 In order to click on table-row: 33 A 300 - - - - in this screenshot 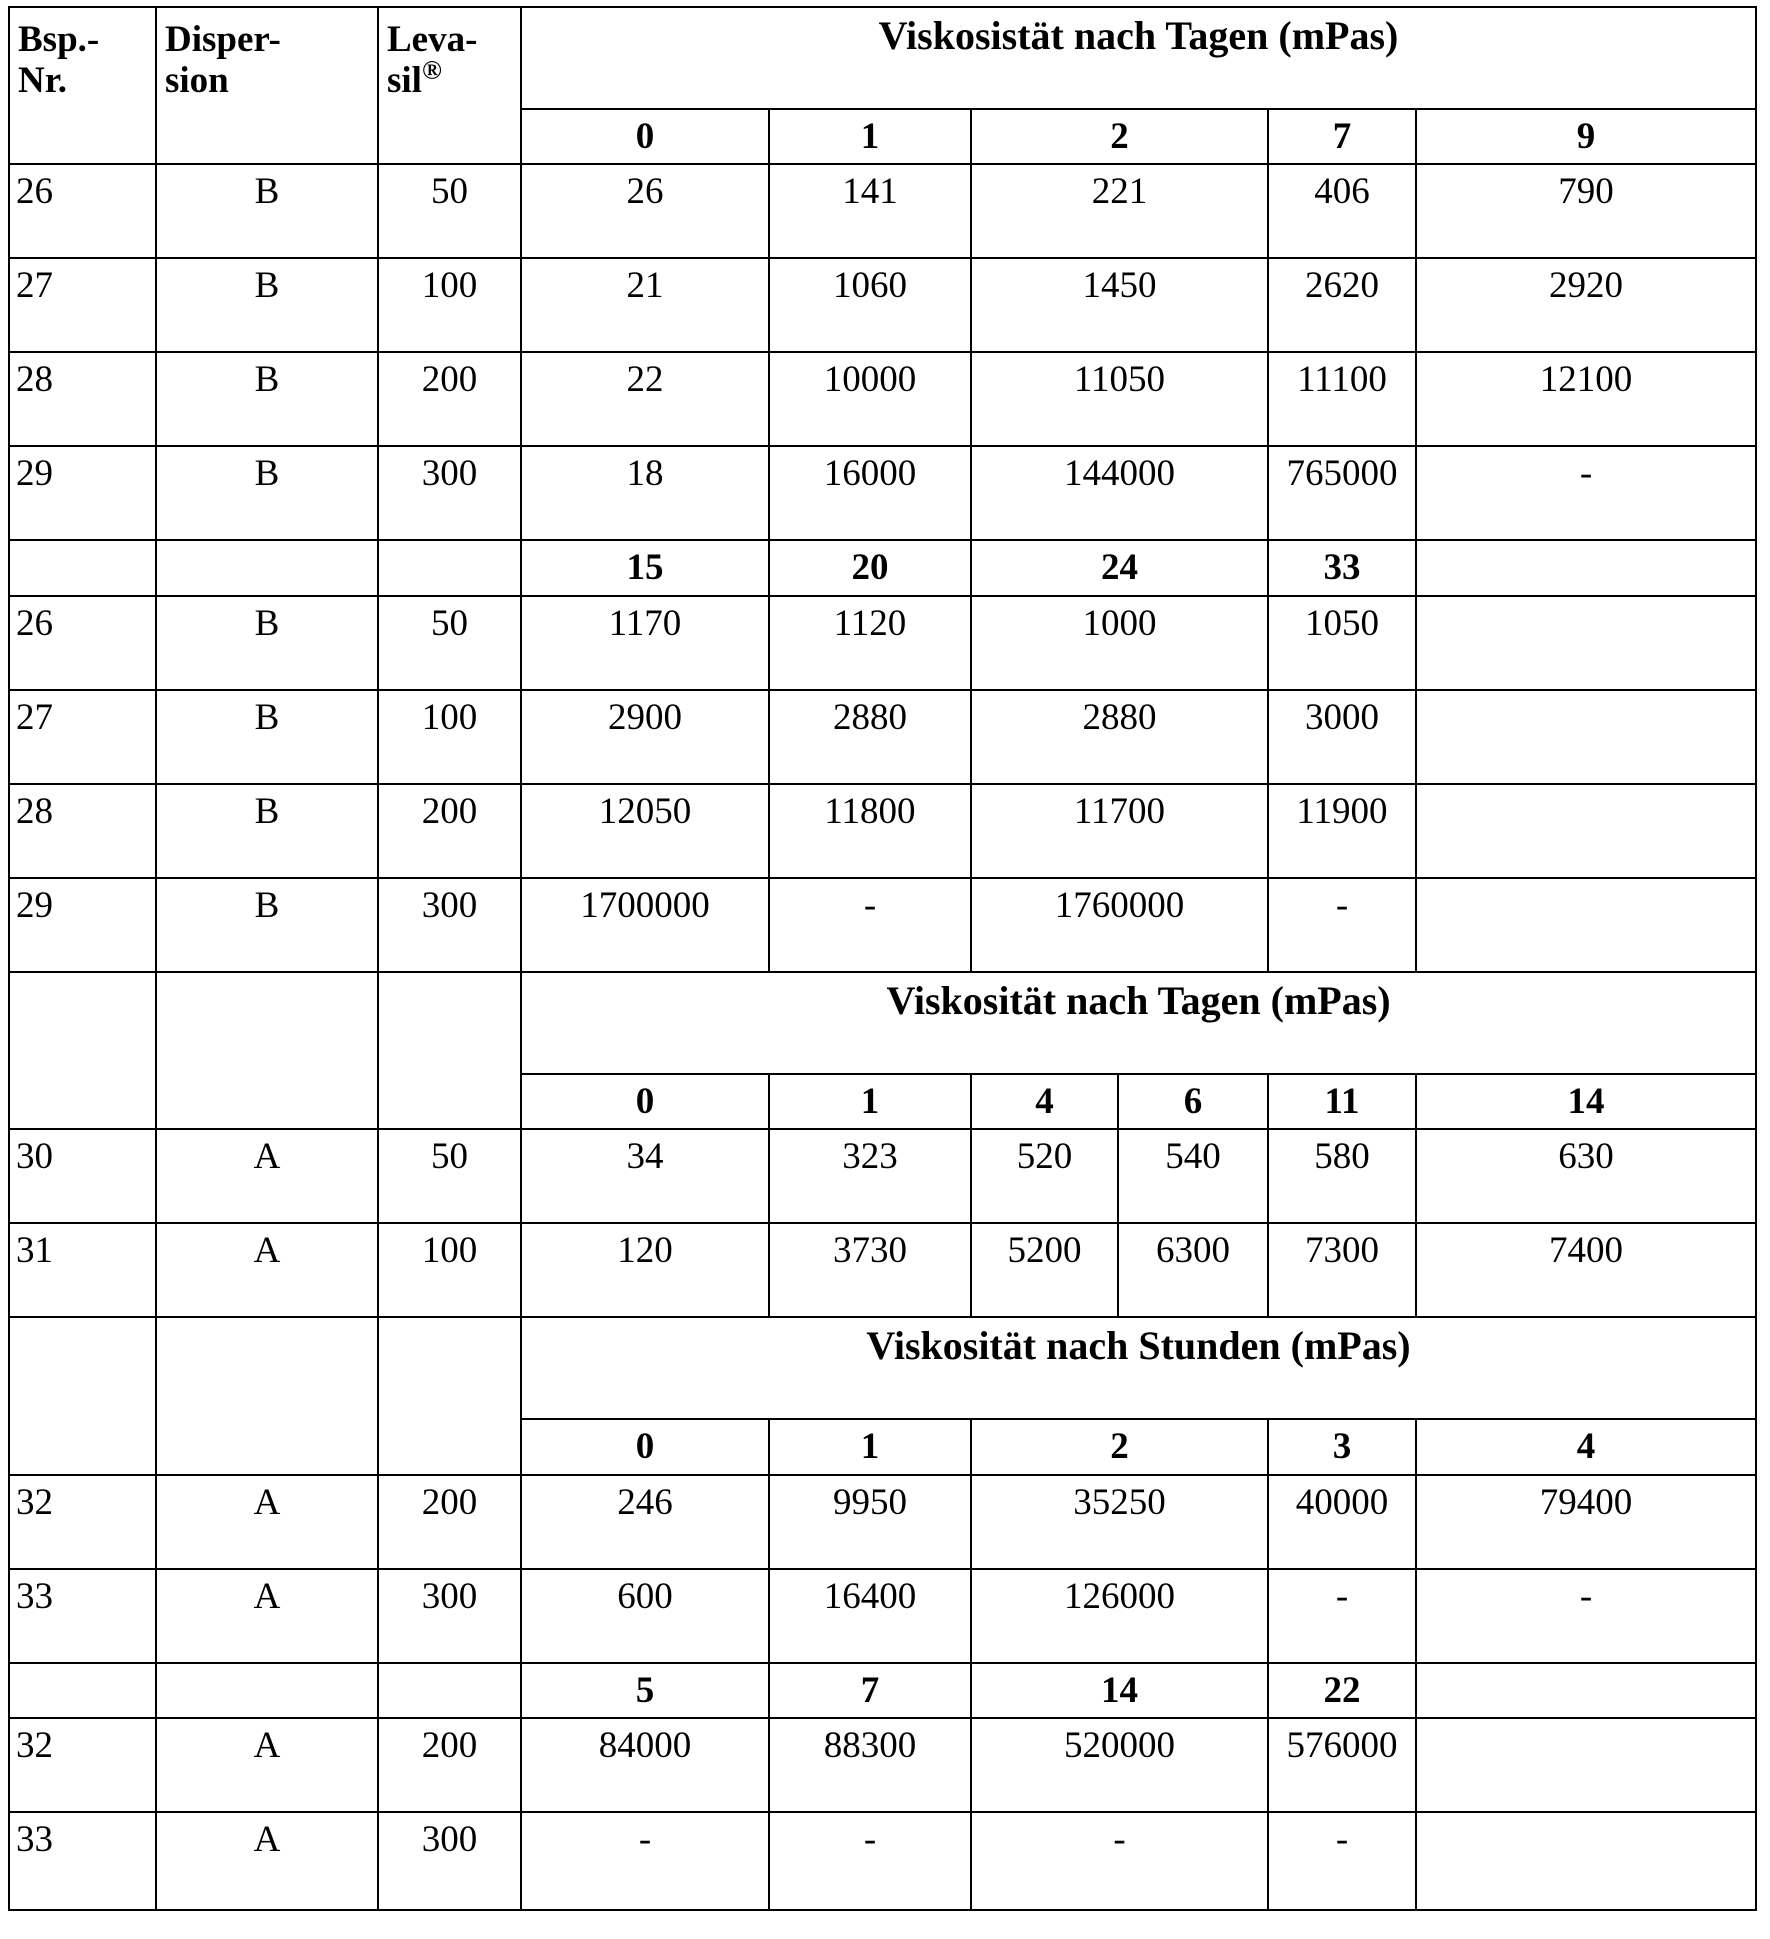, I will do `click(883, 1861)`.